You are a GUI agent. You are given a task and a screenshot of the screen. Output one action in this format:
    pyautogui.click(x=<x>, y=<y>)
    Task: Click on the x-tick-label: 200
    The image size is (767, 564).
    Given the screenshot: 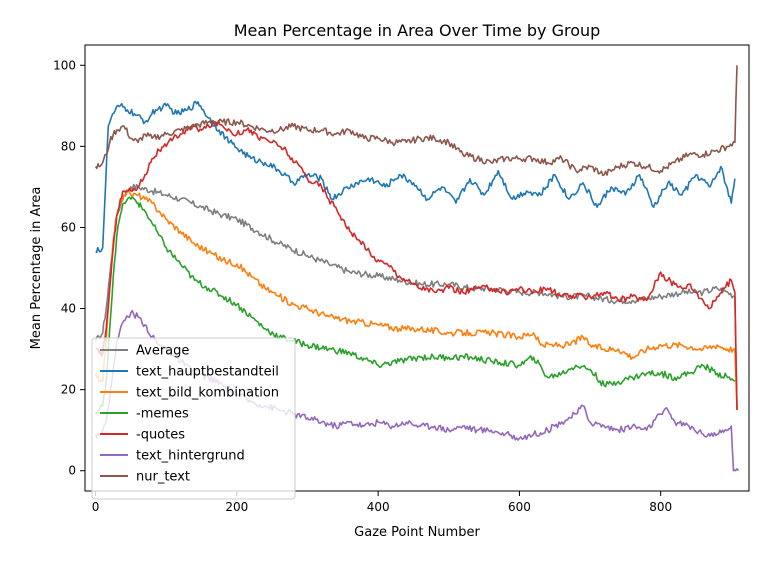 What is the action you would take?
    pyautogui.click(x=236, y=507)
    